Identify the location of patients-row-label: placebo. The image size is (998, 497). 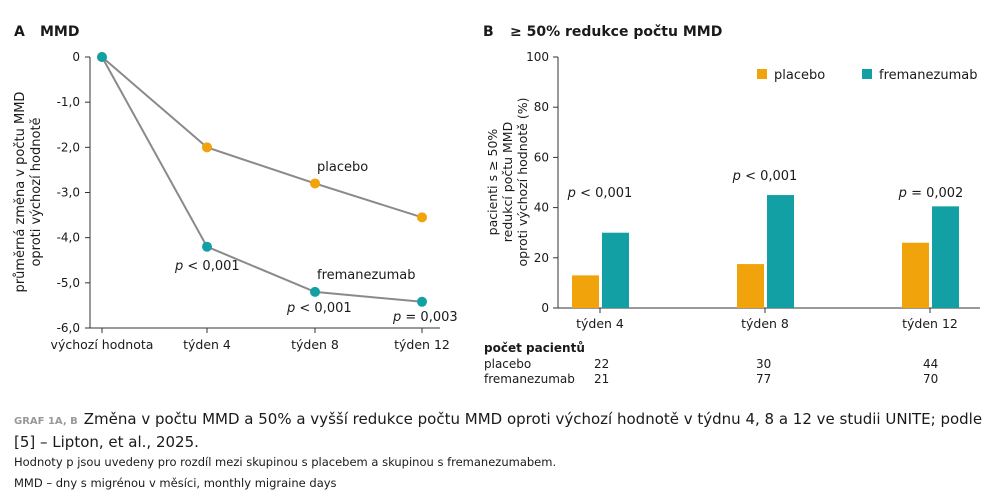
(508, 364).